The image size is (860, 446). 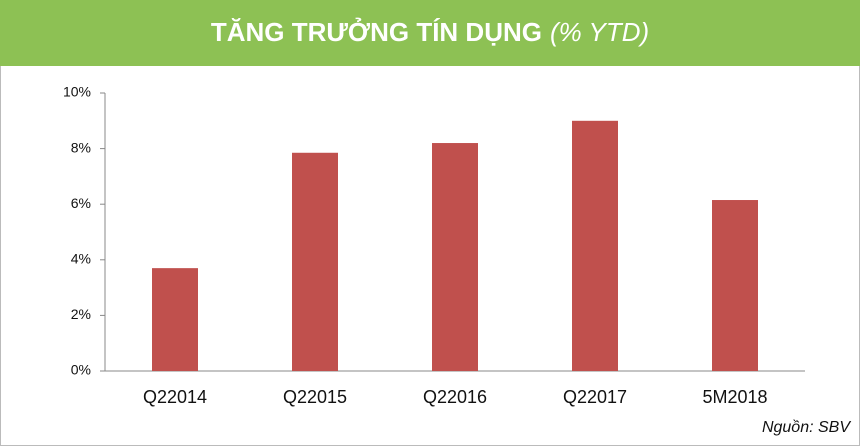 What do you see at coordinates (81, 147) in the screenshot?
I see `y-tick-label: 8%` at bounding box center [81, 147].